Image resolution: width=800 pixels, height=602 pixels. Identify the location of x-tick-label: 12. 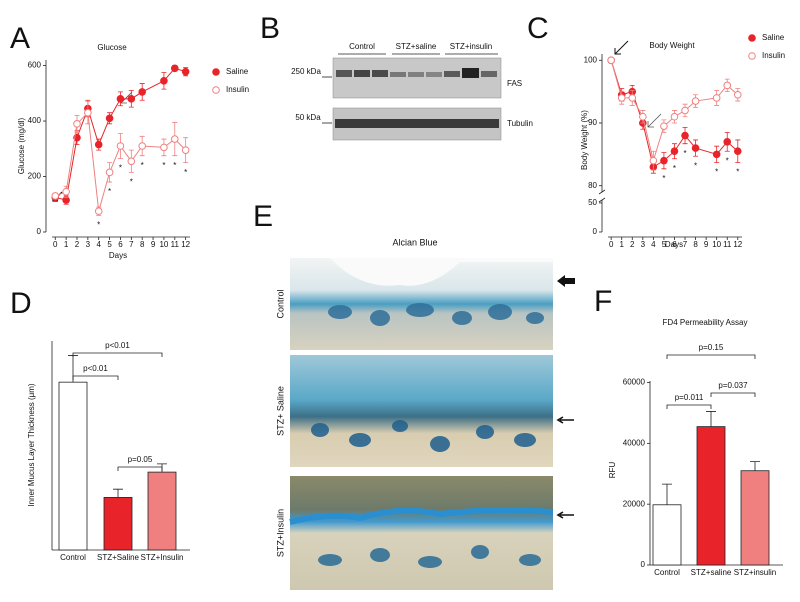
(737, 244).